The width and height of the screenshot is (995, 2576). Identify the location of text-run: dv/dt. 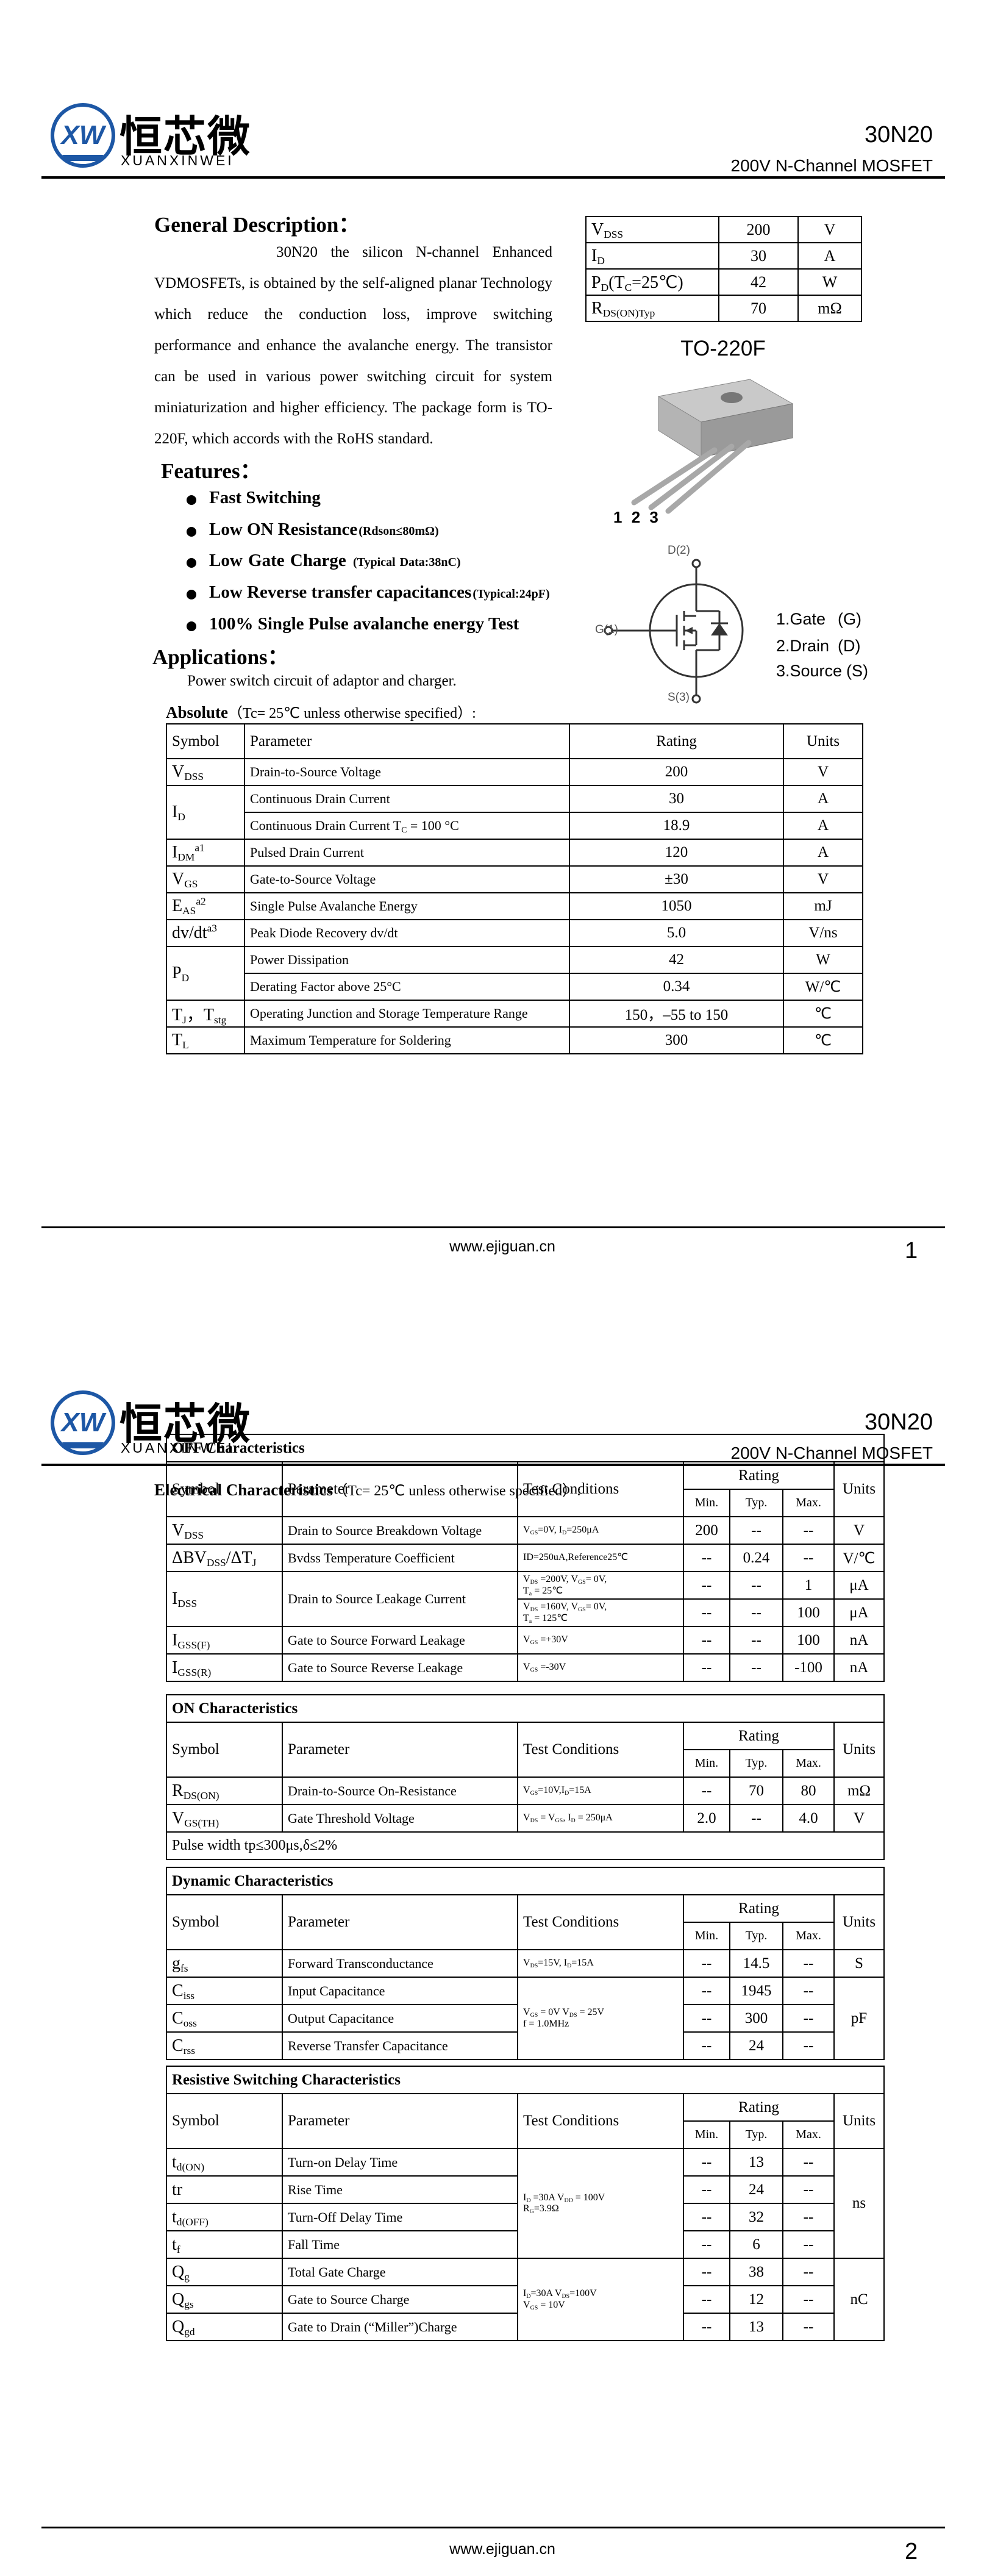
(189, 932).